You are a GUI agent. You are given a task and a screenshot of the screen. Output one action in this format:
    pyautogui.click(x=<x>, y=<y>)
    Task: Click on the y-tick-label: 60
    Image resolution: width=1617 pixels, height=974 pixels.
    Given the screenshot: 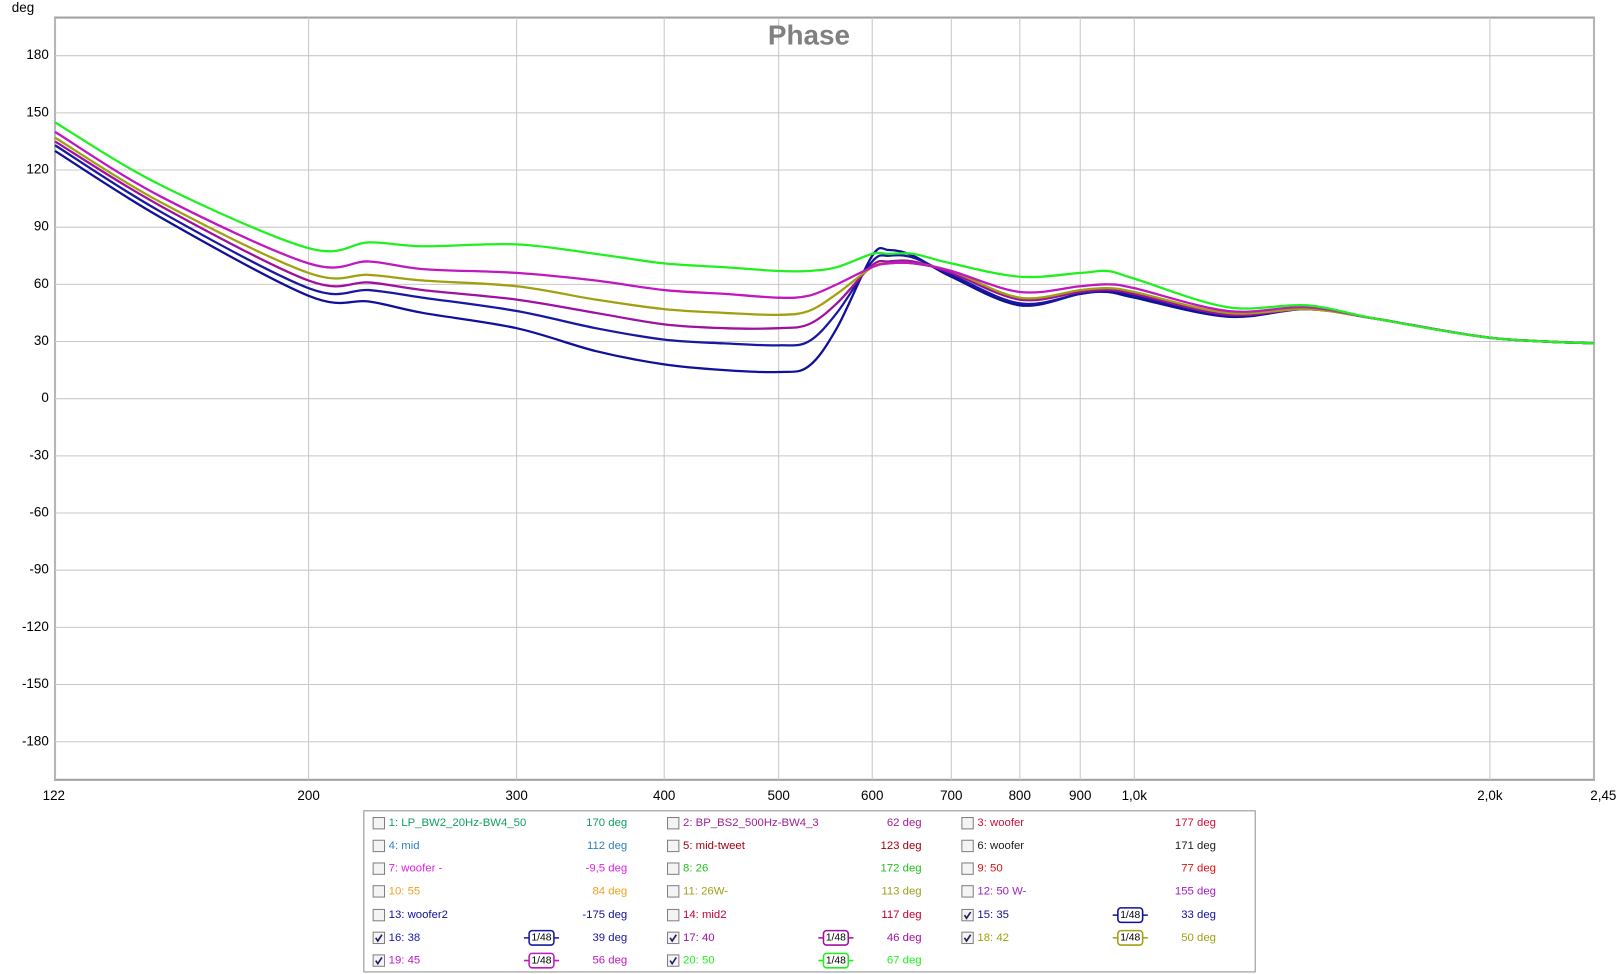 What is the action you would take?
    pyautogui.click(x=41, y=283)
    